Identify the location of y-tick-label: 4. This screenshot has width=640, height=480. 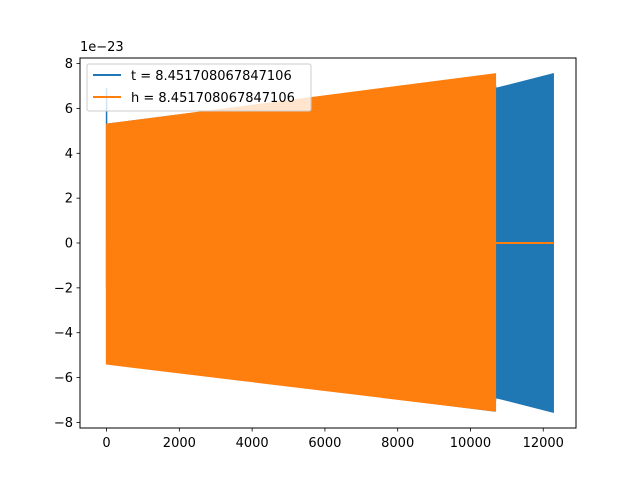
(69, 154).